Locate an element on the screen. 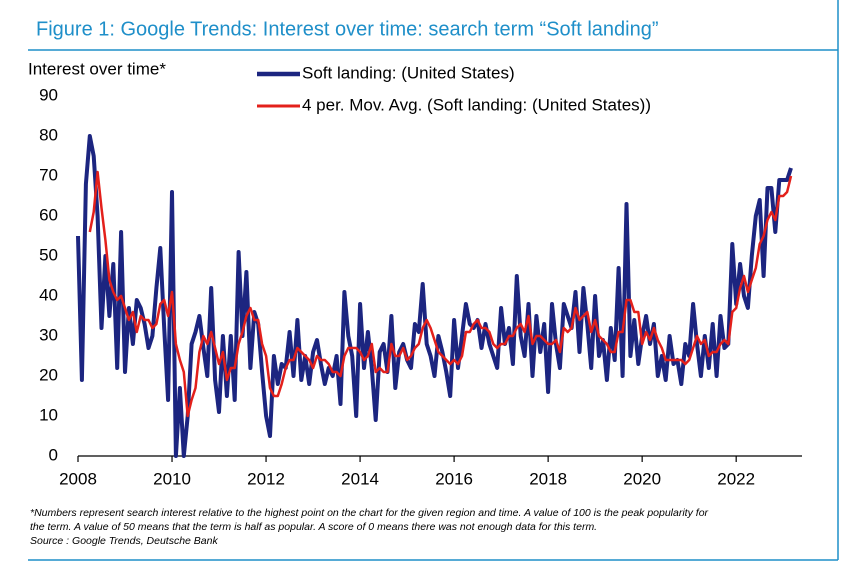  legend-label: Soft landing: (United States) is located at coordinates (408, 72).